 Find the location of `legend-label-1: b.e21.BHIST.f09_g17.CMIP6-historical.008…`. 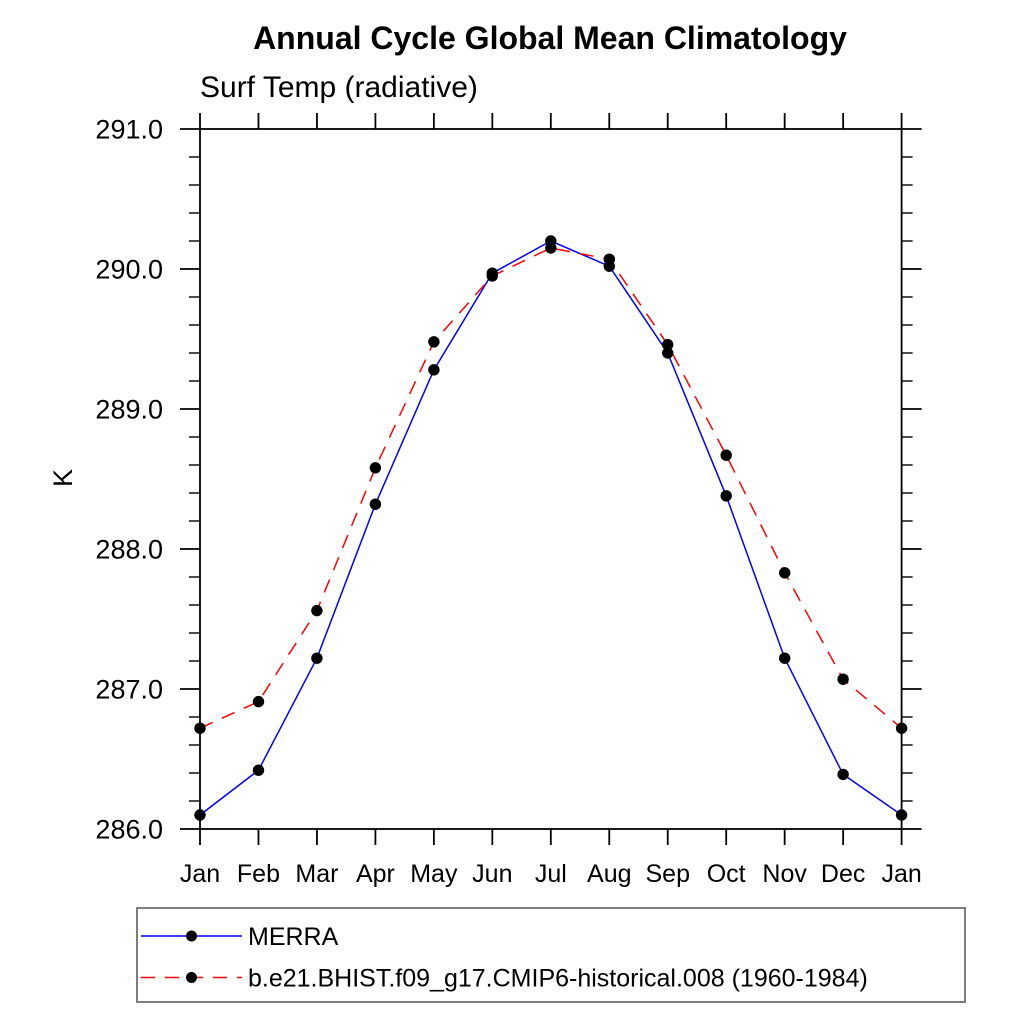

legend-label-1: b.e21.BHIST.f09_g17.CMIP6-historical.008… is located at coordinates (558, 979).